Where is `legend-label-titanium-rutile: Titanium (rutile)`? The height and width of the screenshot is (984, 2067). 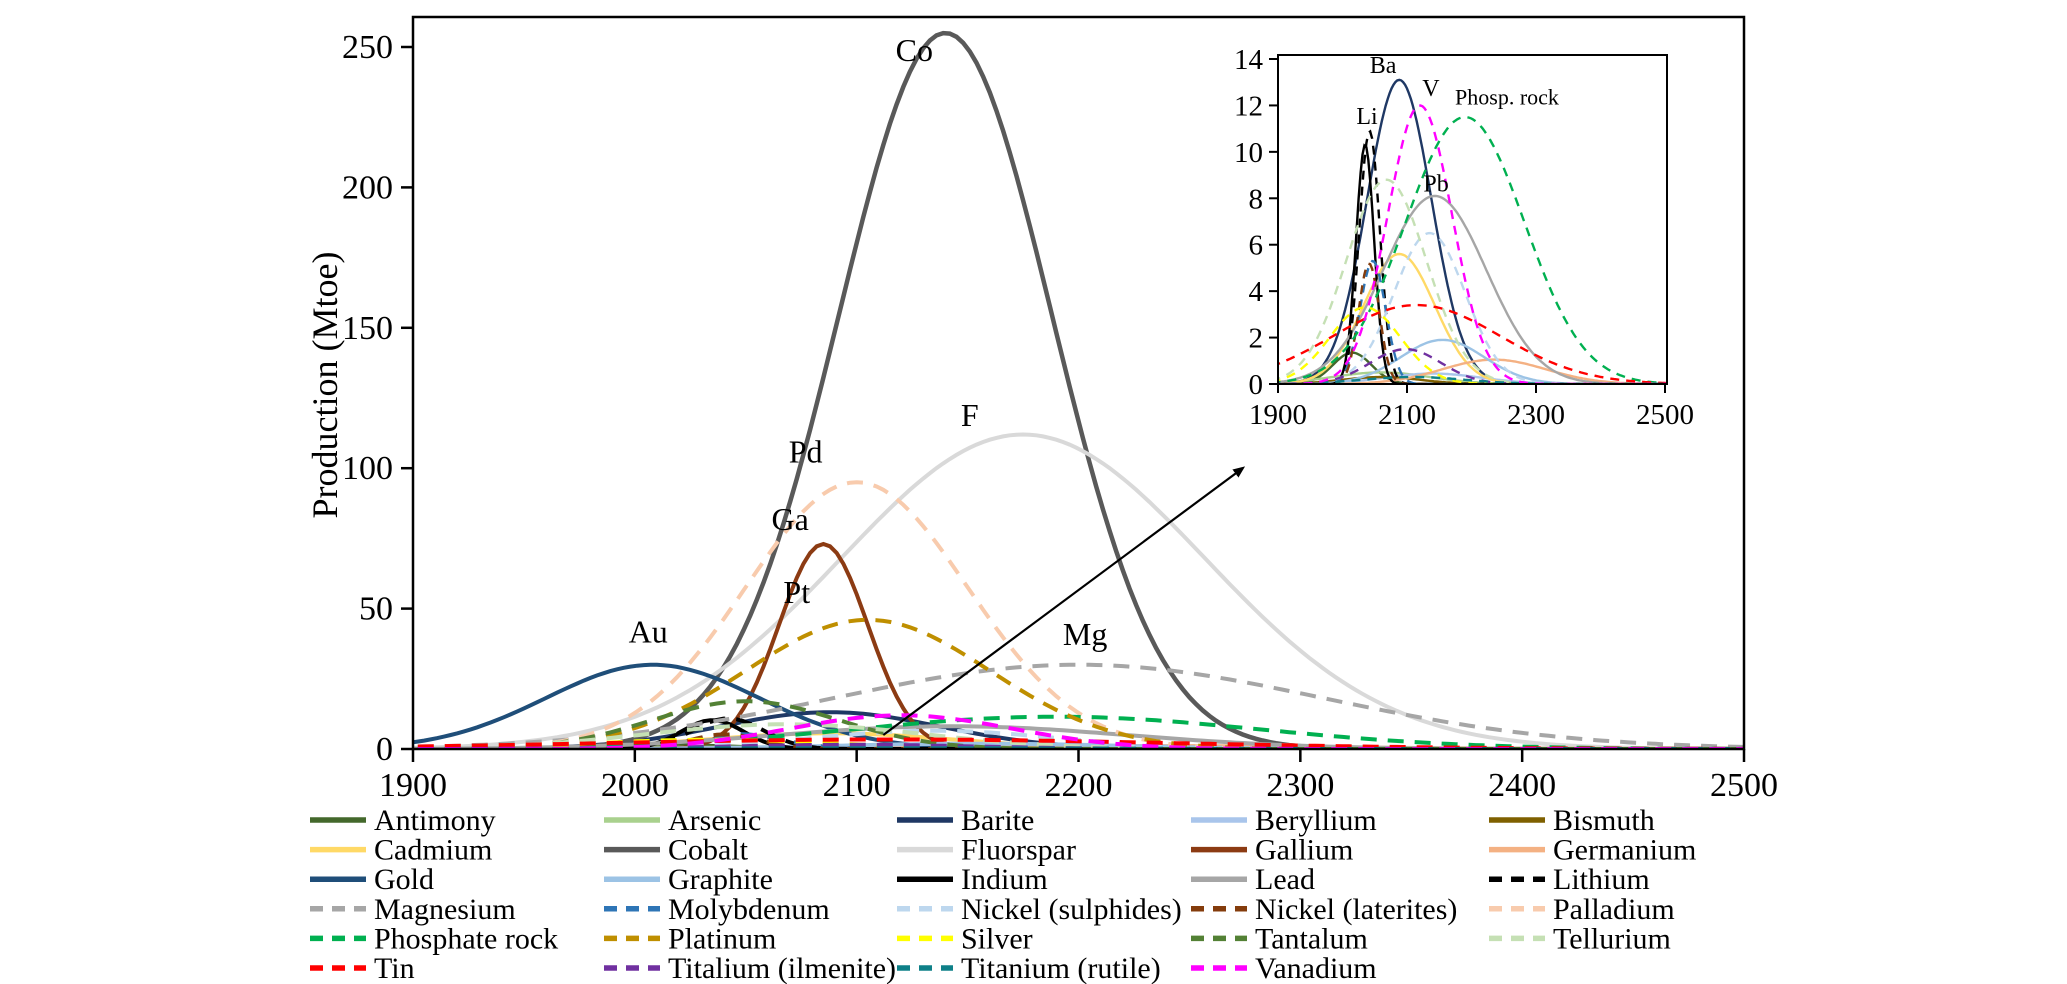
legend-label-titanium-rutile: Titanium (rutile) is located at coordinates (1061, 968).